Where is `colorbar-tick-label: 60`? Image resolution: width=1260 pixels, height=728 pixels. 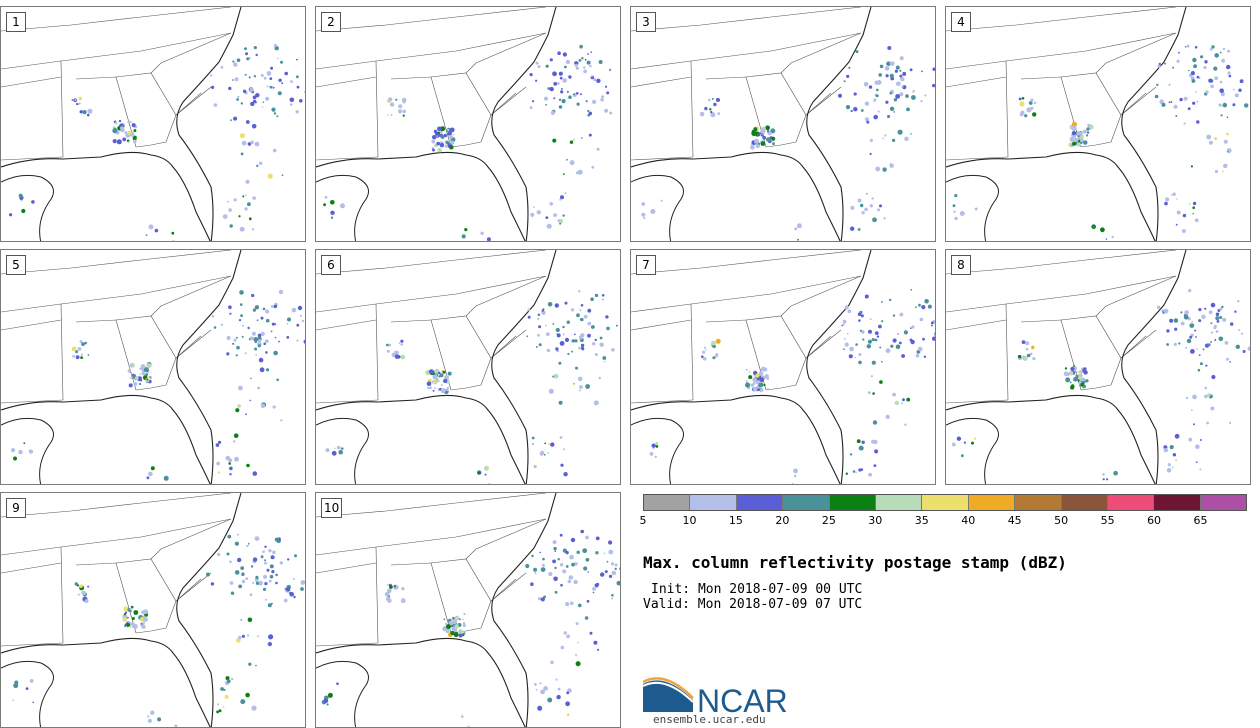
colorbar-tick-label: 60 is located at coordinates (1154, 520).